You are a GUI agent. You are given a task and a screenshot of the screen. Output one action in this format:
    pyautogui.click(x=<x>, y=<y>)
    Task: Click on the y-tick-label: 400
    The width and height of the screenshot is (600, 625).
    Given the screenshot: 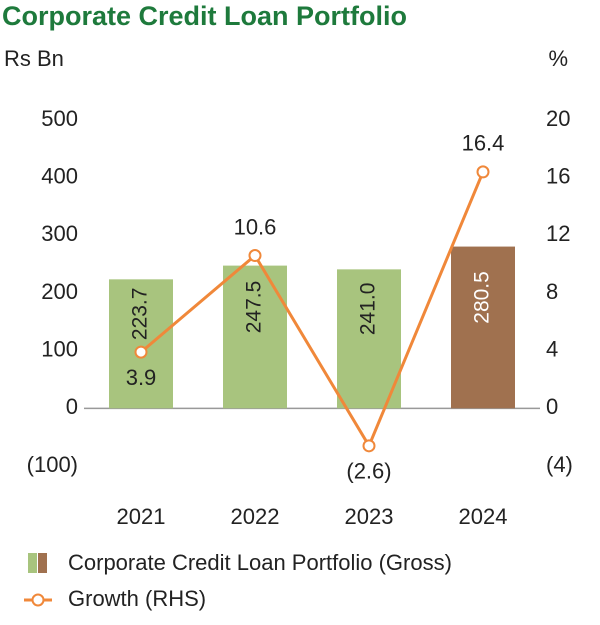 What is the action you would take?
    pyautogui.click(x=59, y=175)
    